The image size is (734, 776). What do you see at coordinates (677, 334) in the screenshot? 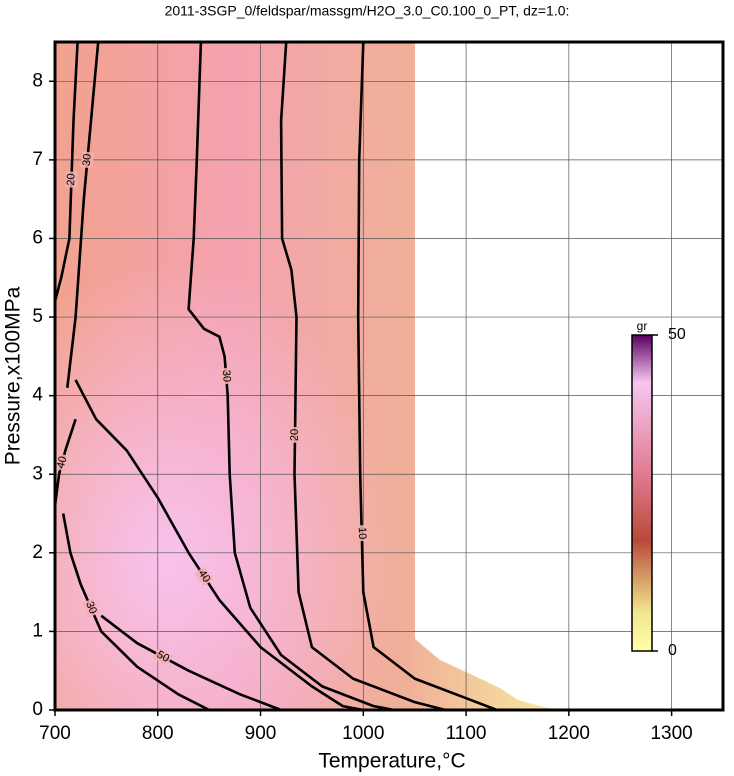
I see `colorbar-tick-label: 50` at bounding box center [677, 334].